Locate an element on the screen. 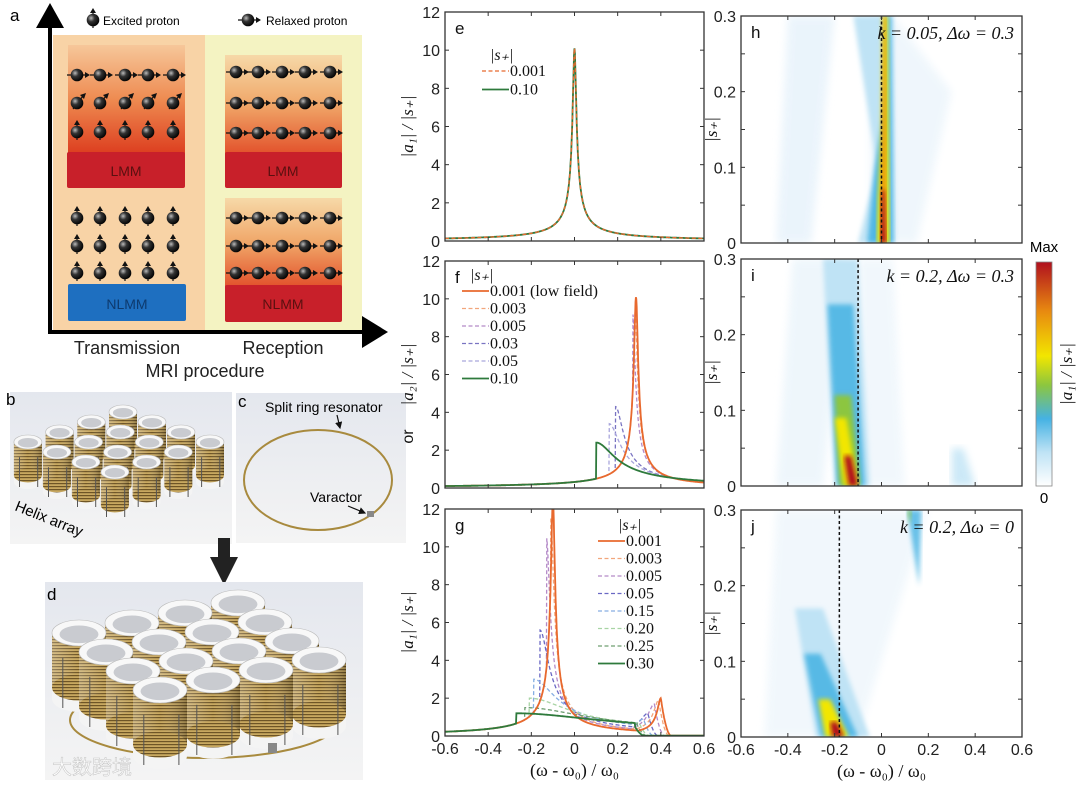 The width and height of the screenshot is (1080, 785). series-line-0.10 is located at coordinates (574, 144).